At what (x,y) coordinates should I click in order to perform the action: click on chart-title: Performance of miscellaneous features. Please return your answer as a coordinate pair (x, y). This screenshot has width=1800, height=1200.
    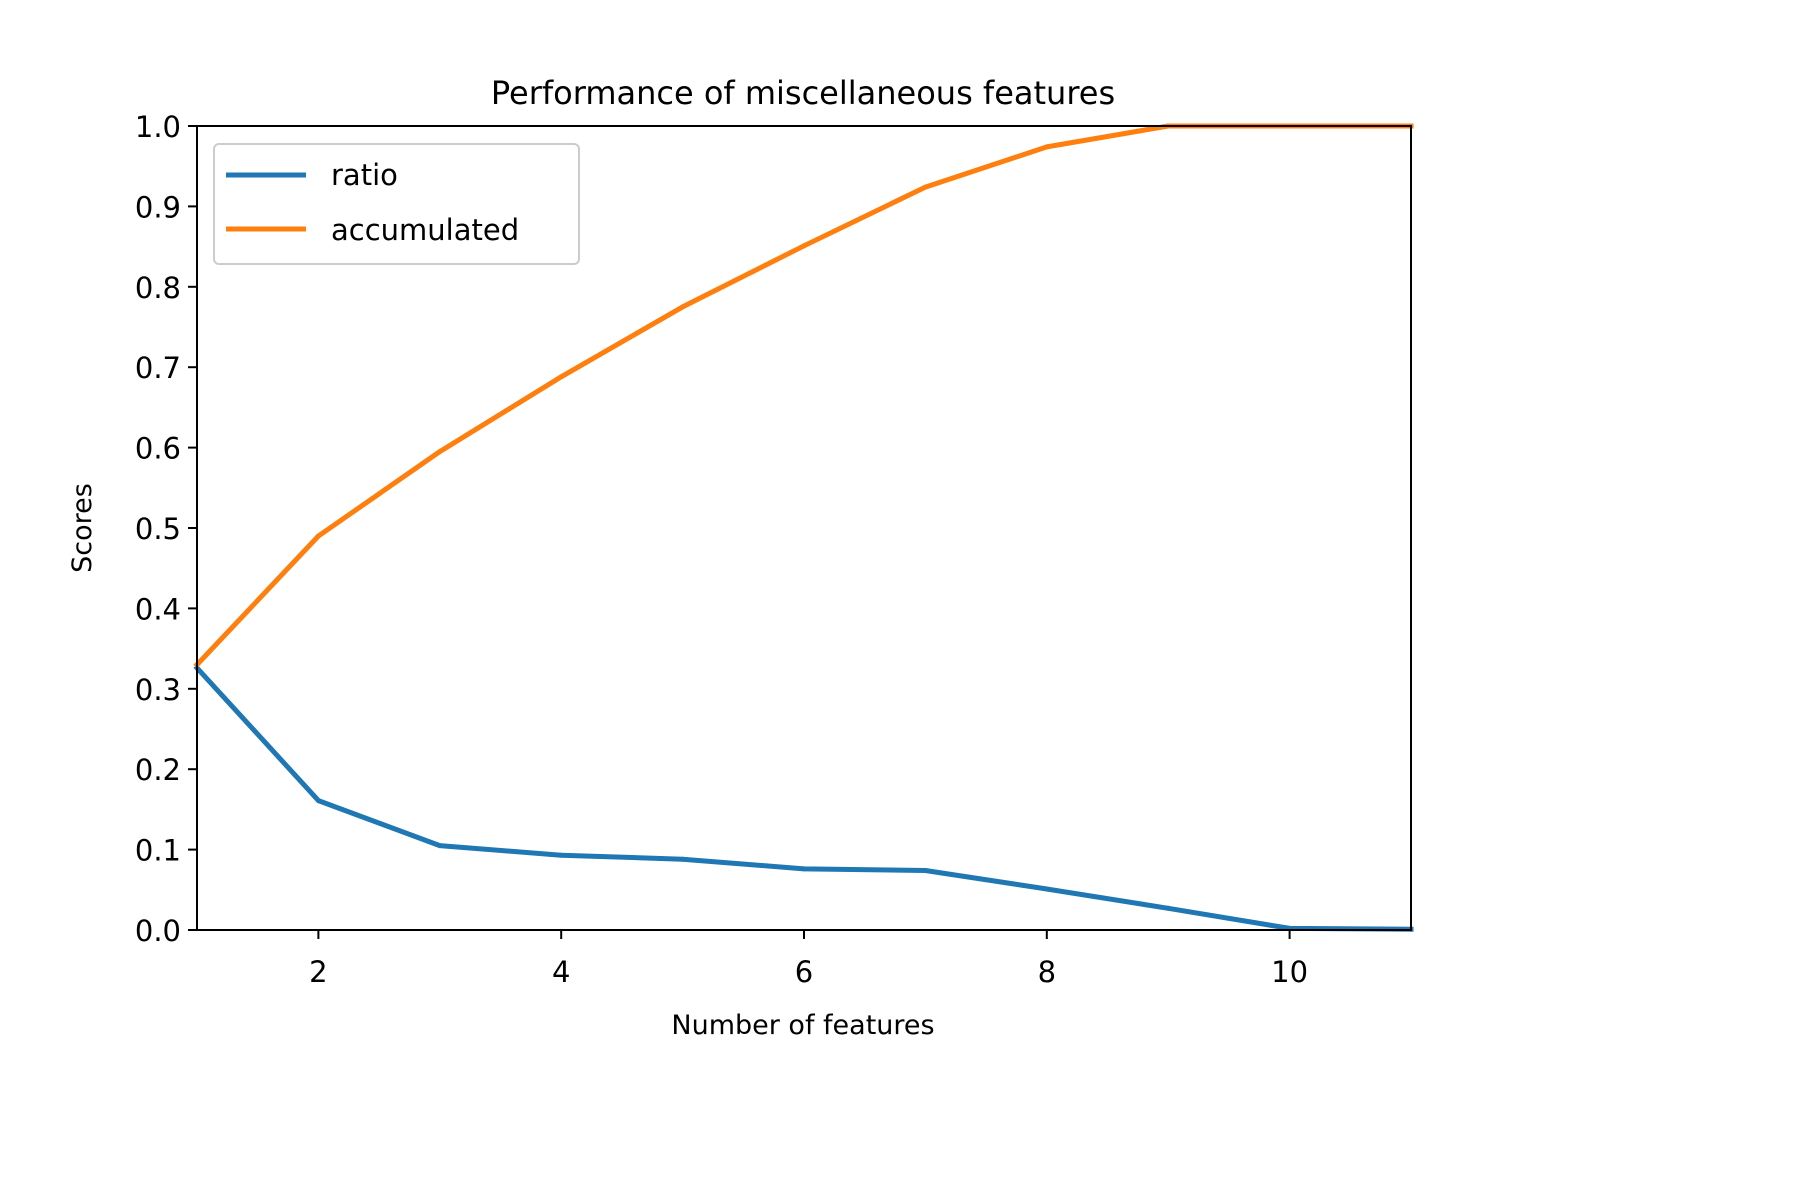
    Looking at the image, I should click on (803, 93).